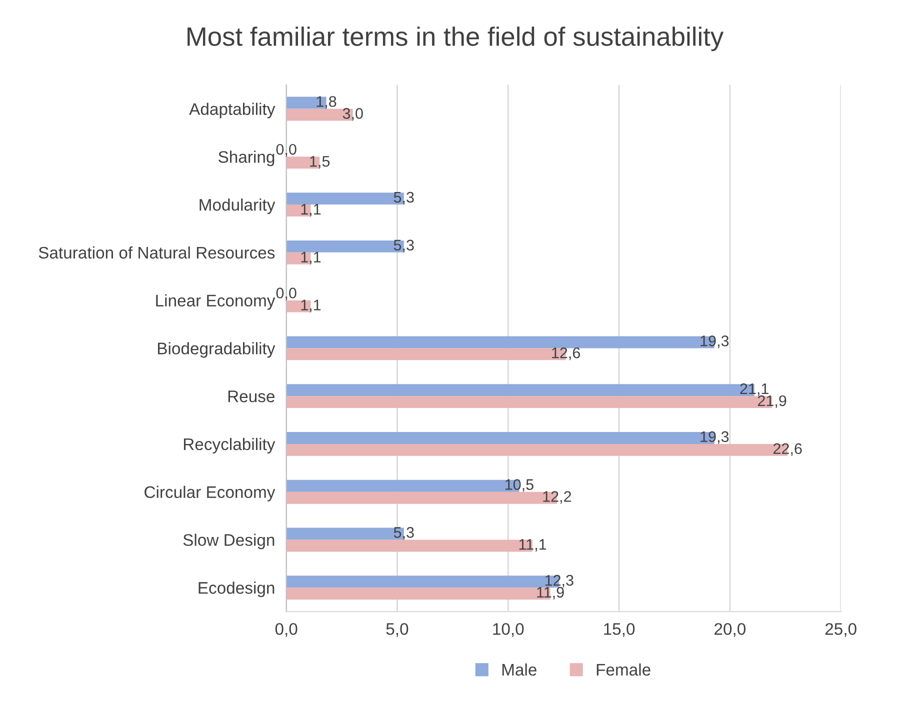  Describe the element at coordinates (352, 114) in the screenshot. I see `data-label: 3,0` at that location.